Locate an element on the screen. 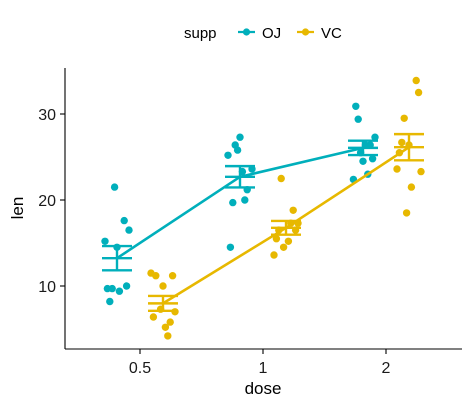 This screenshot has height=409, width=474. x-tick-label-2: 2 is located at coordinates (386, 368).